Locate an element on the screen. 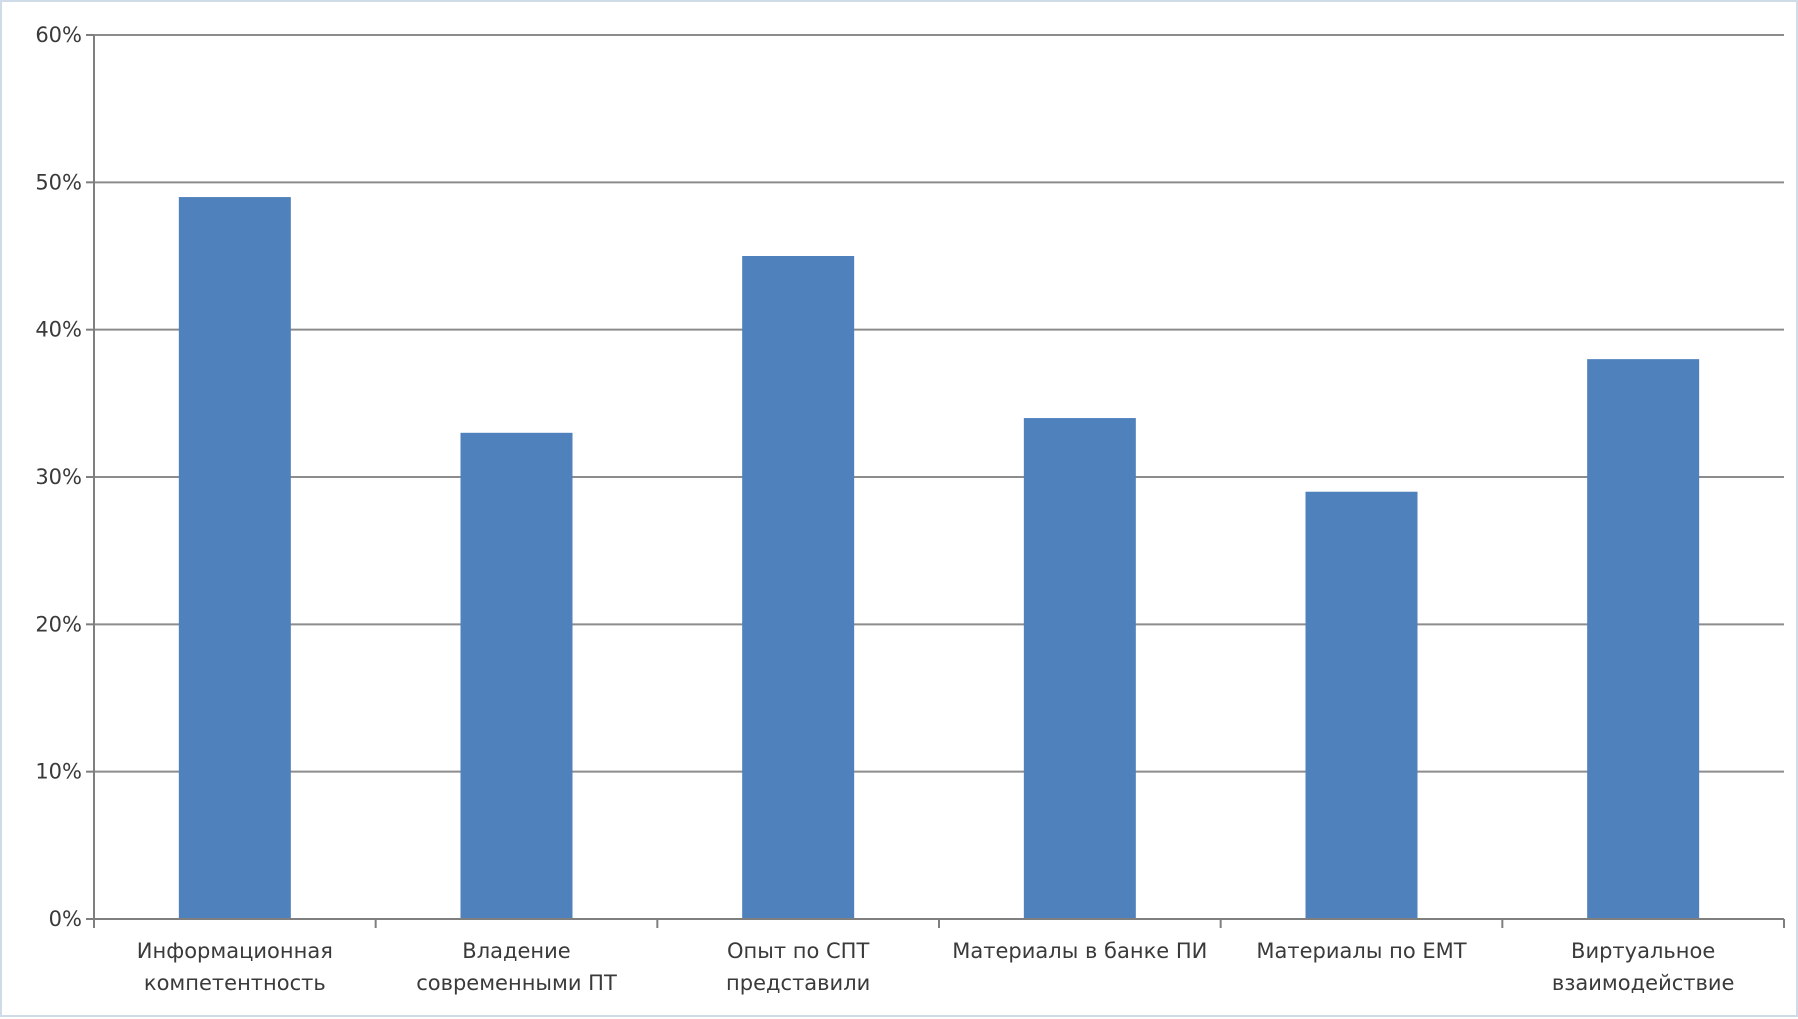 This screenshot has width=1798, height=1019. x-category-label: Материалы по ЕМТ is located at coordinates (1361, 951).